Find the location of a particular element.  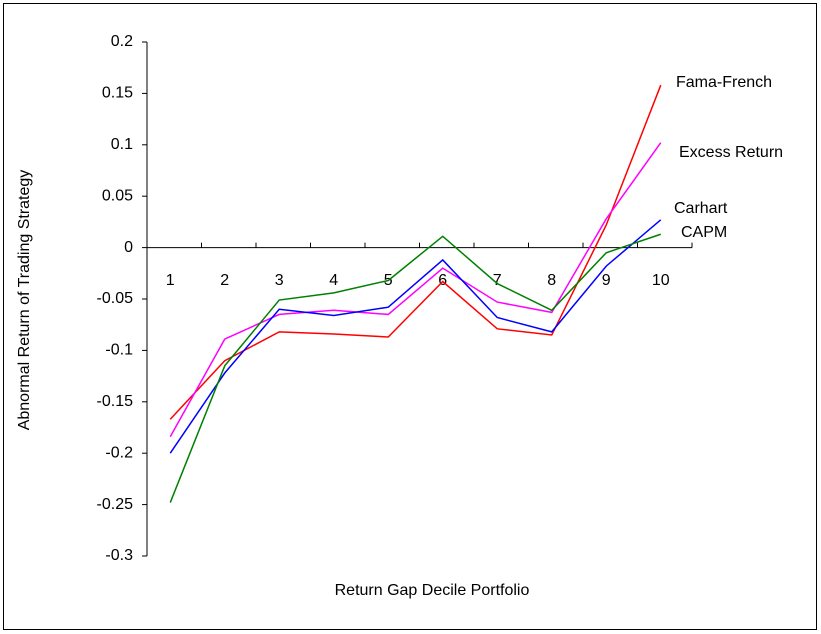

x-tick-label: 2 is located at coordinates (224, 280).